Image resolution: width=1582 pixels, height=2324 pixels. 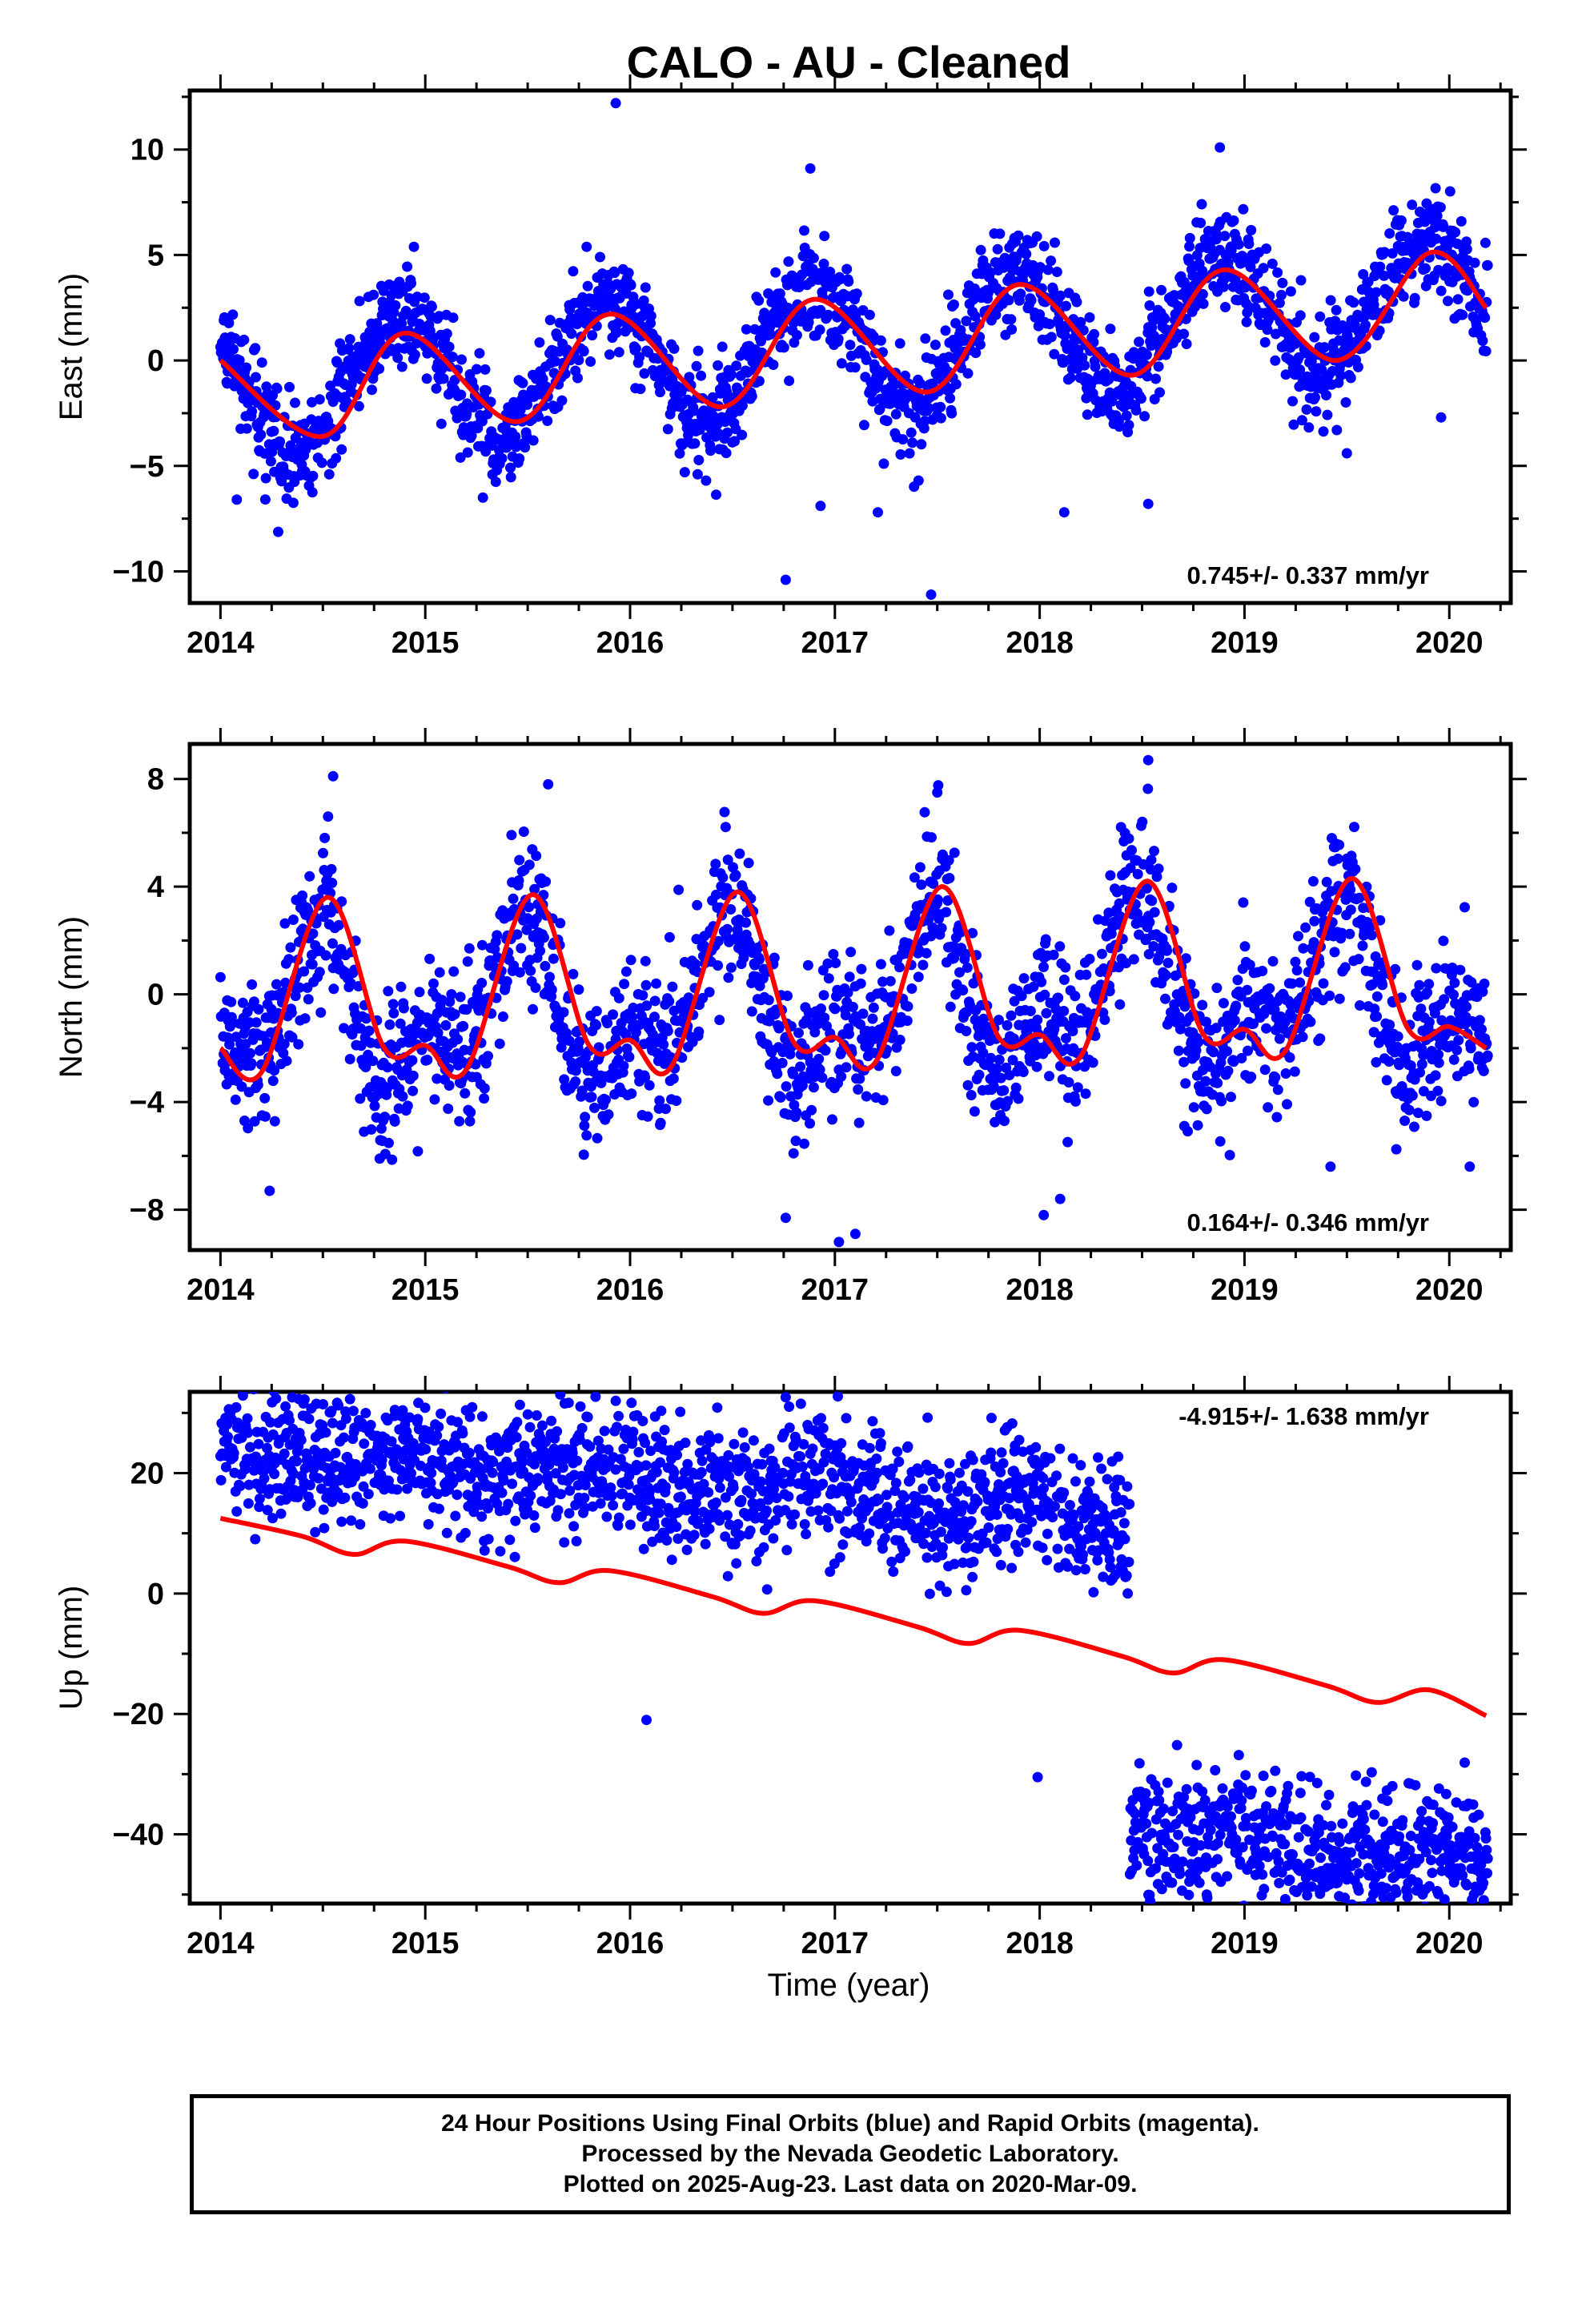 What do you see at coordinates (1308, 575) in the screenshot?
I see `velocity-rate-label: 0.745+/- 0.337 mm/yr` at bounding box center [1308, 575].